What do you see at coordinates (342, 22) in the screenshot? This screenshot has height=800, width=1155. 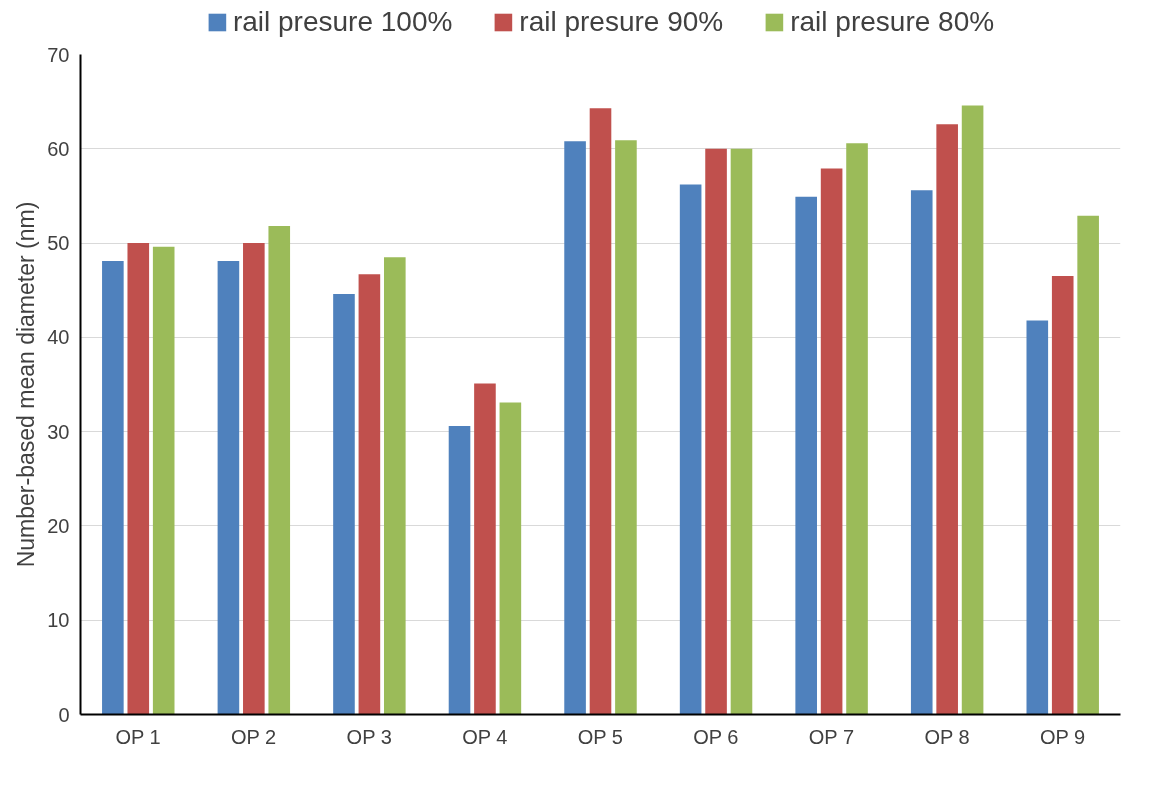 I see `legend-label: rail presure 100%` at bounding box center [342, 22].